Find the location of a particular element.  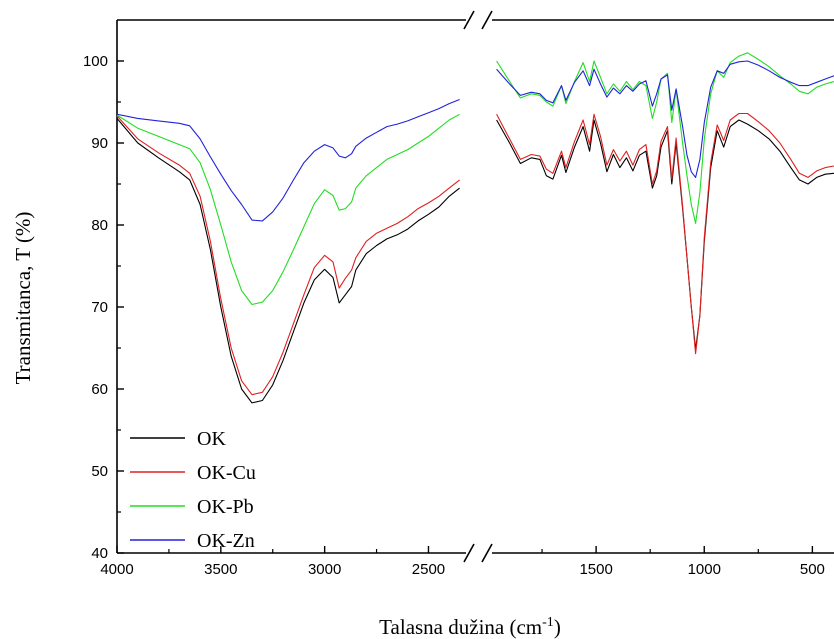

series-line-ok-pb-left is located at coordinates (288, 209).